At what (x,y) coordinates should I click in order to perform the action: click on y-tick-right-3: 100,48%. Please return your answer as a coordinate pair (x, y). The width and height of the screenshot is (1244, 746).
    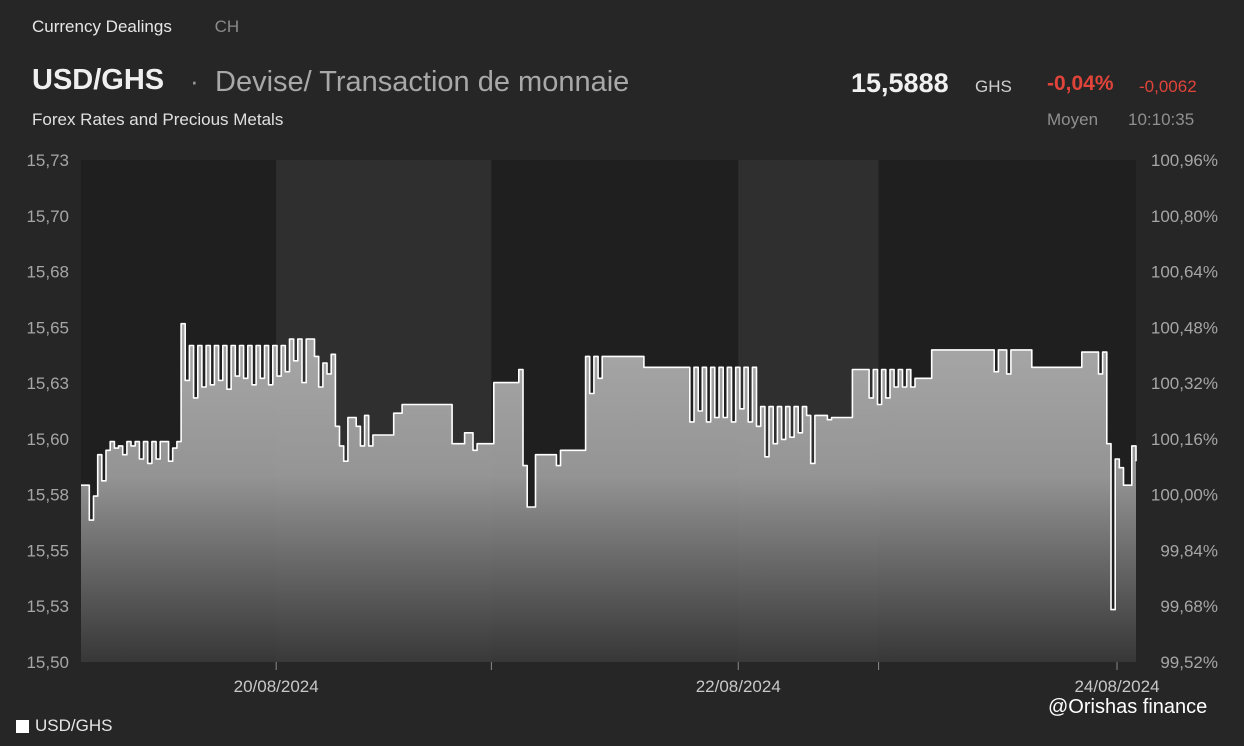
    Looking at the image, I should click on (1184, 327).